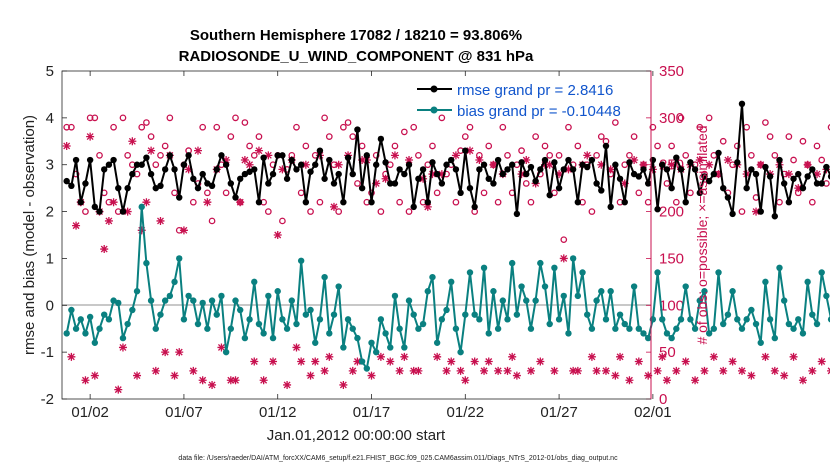 The image size is (830, 470). I want to click on right-tick-label: 350, so click(671, 71).